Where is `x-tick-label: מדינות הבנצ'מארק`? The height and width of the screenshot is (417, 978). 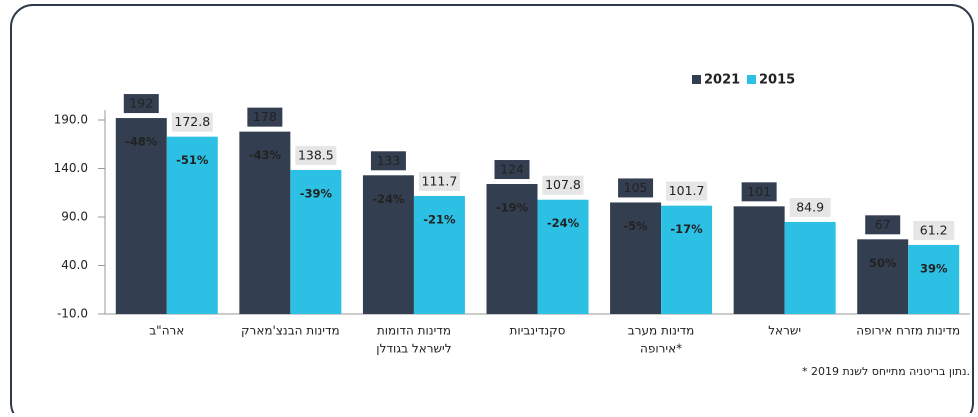
x-tick-label: מדינות הבנצ'מארק is located at coordinates (290, 331).